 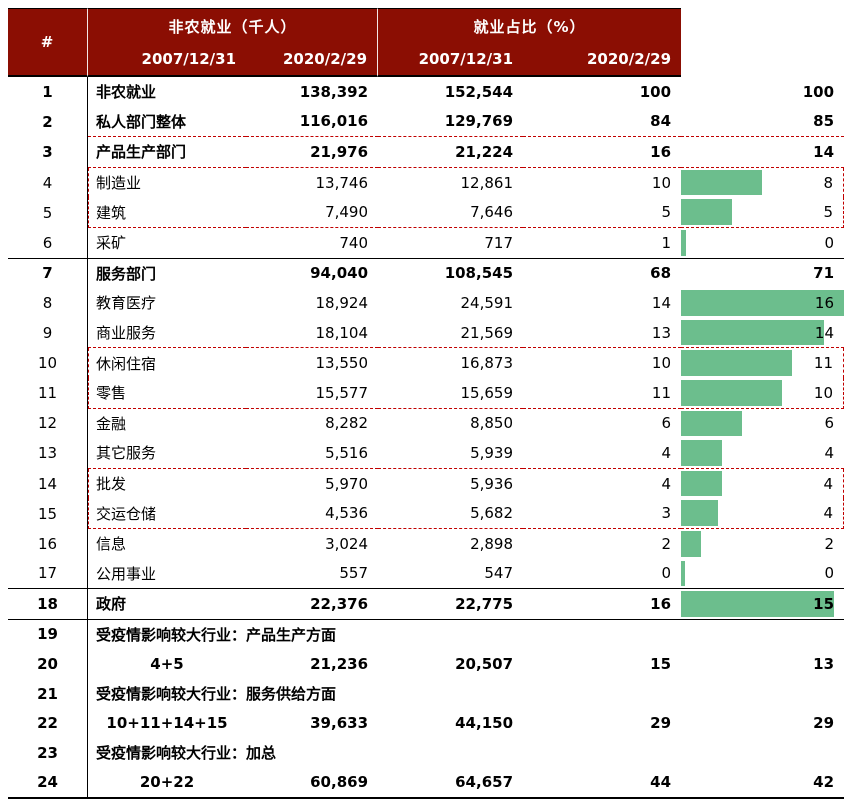 What do you see at coordinates (426, 783) in the screenshot?
I see `table-row-24: 24 20+22 60,869 64,657 44 42` at bounding box center [426, 783].